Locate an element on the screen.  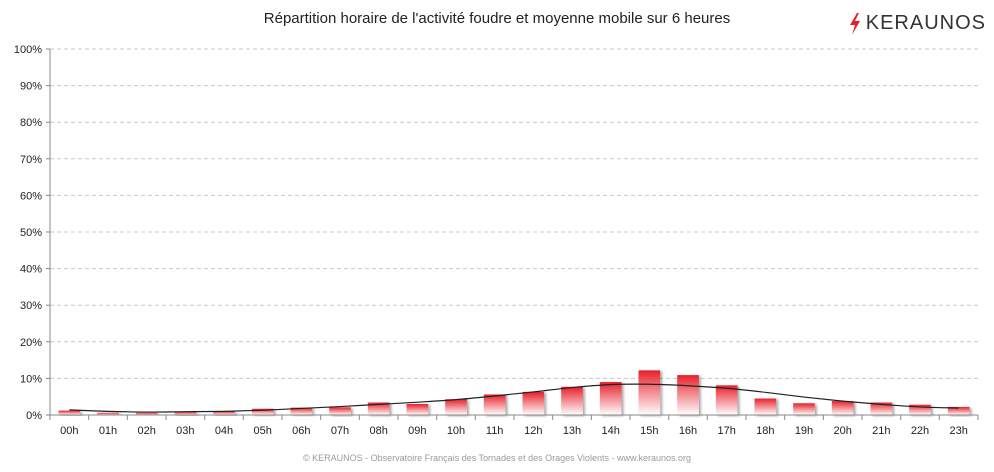
x-tick-label: 16h is located at coordinates (688, 431).